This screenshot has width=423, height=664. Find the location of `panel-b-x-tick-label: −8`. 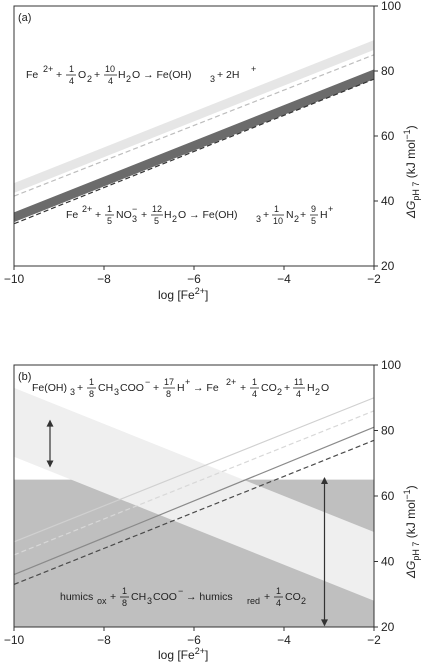

panel-b-x-tick-label: −8 is located at coordinates (104, 640).